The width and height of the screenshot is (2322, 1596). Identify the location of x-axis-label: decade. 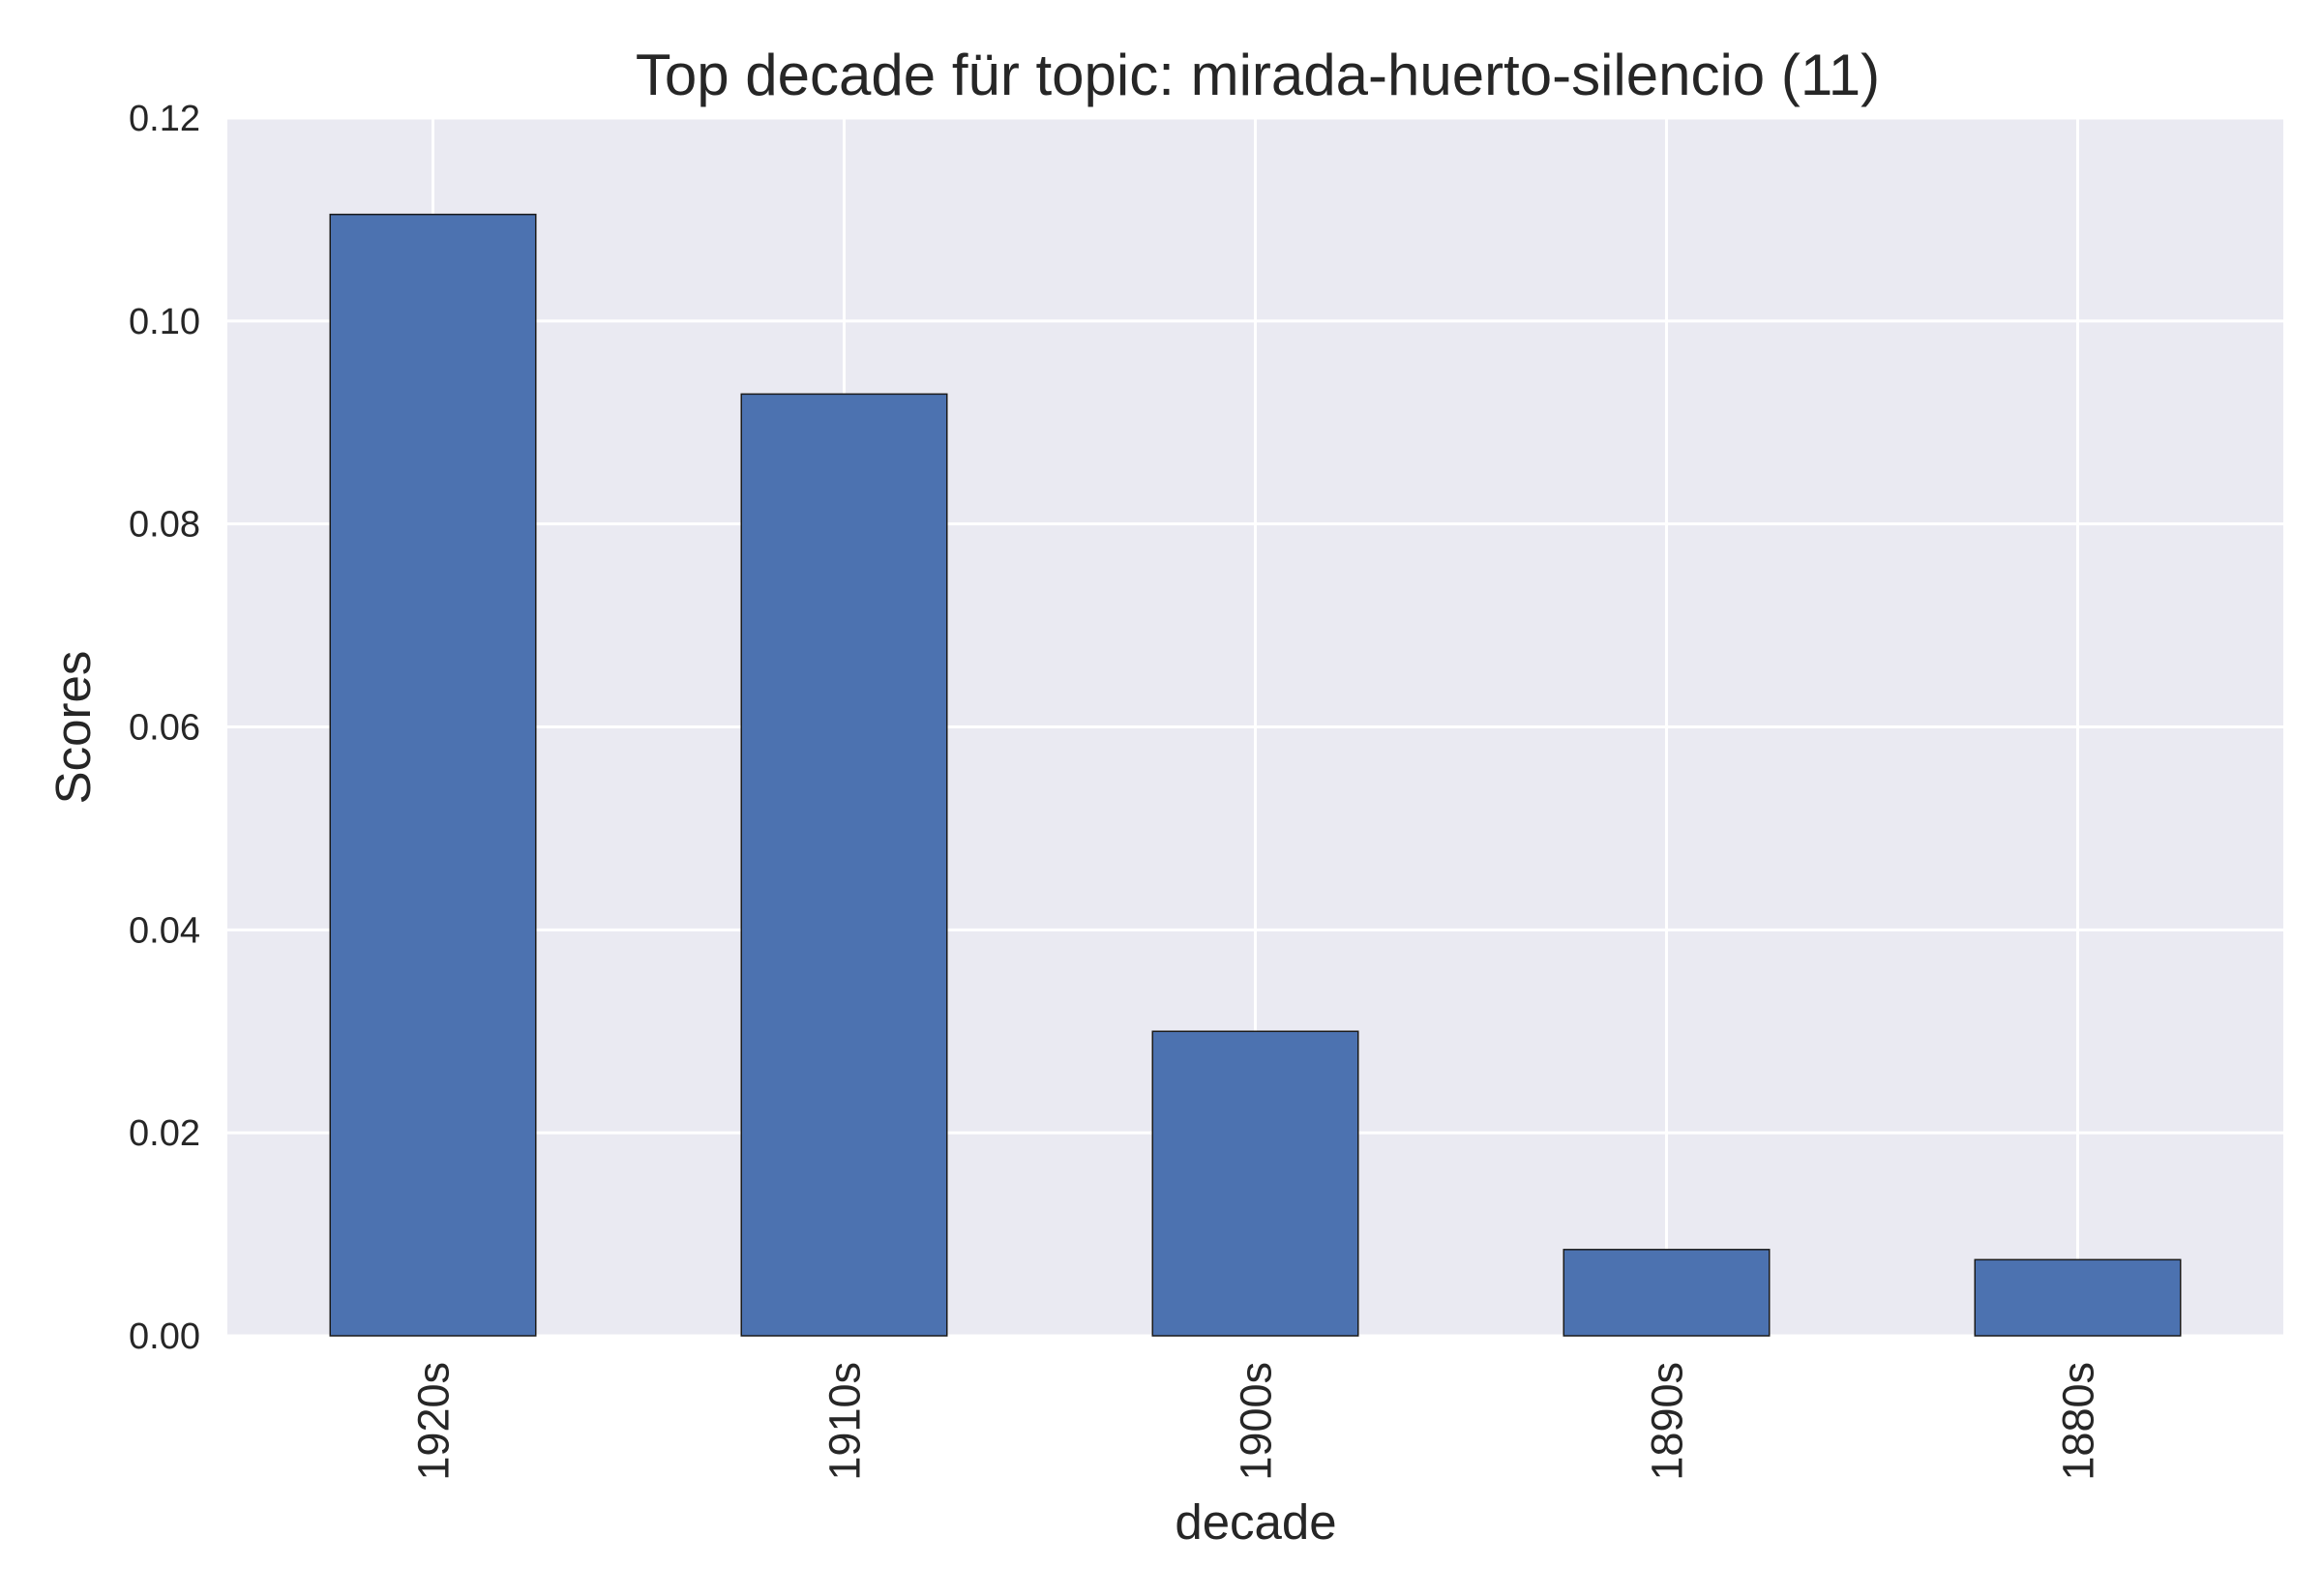
(1255, 1522).